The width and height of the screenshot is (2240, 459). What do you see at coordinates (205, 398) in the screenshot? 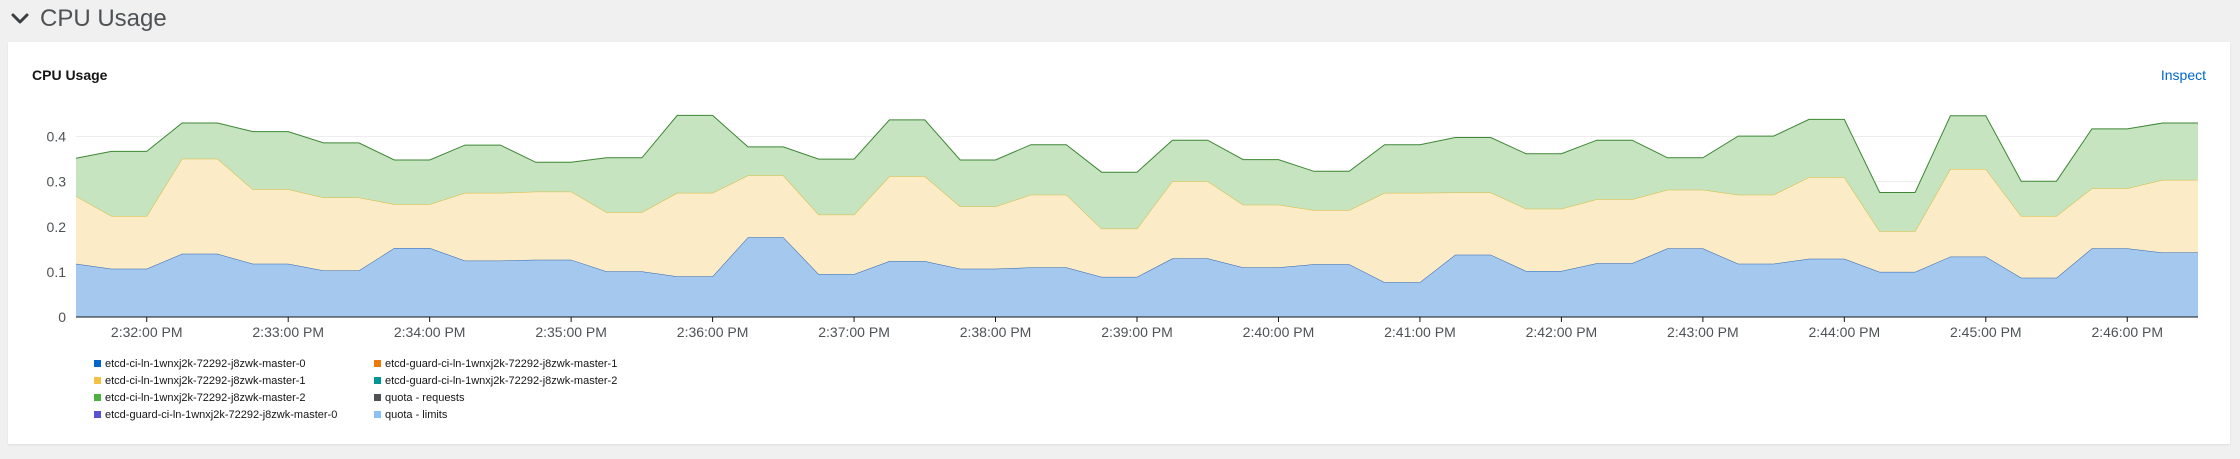
I see `legend-label: etcd-ci-ln-1wnxj2k-72292-j8zwk-master-2` at bounding box center [205, 398].